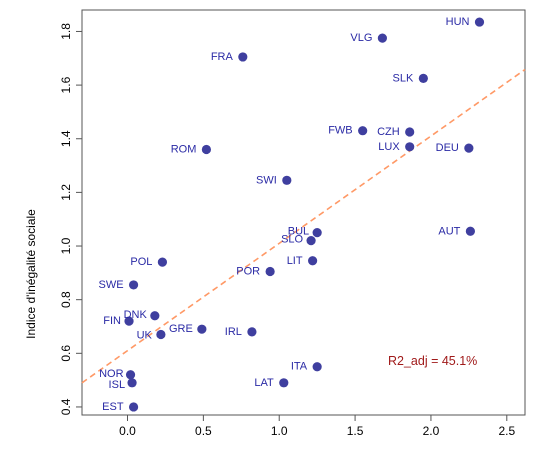  Describe the element at coordinates (248, 272) in the screenshot. I see `point-label-por: POR` at that location.